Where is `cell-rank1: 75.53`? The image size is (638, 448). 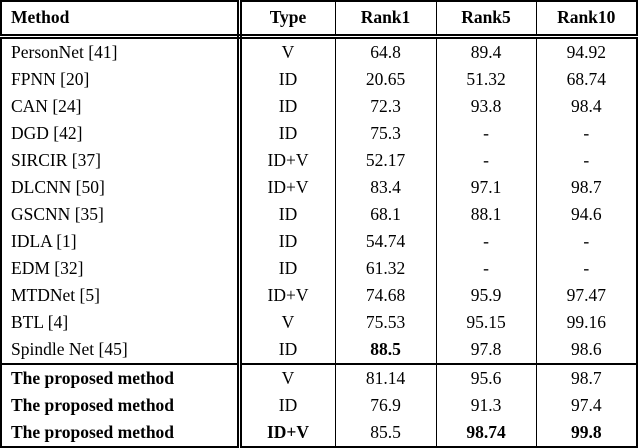
cell-rank1: 75.53 is located at coordinates (386, 322).